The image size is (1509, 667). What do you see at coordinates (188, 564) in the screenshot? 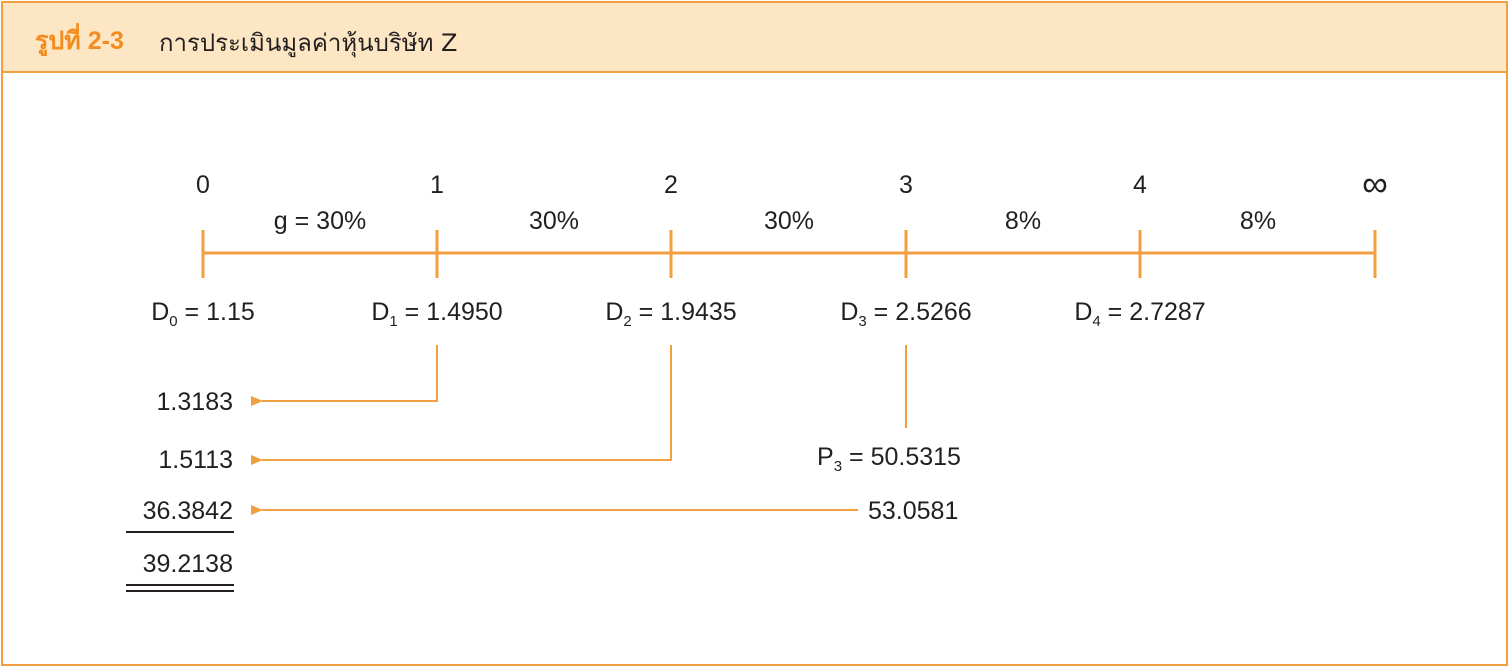
I see `stock-value-total: 39.2138` at bounding box center [188, 564].